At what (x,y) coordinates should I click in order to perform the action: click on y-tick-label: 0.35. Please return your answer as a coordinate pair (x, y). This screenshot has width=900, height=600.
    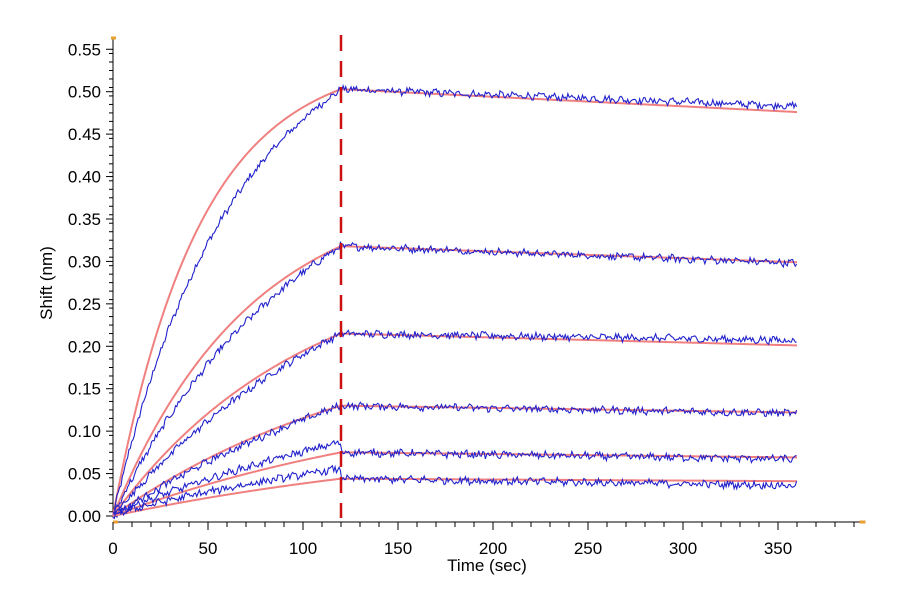
    Looking at the image, I should click on (84, 219).